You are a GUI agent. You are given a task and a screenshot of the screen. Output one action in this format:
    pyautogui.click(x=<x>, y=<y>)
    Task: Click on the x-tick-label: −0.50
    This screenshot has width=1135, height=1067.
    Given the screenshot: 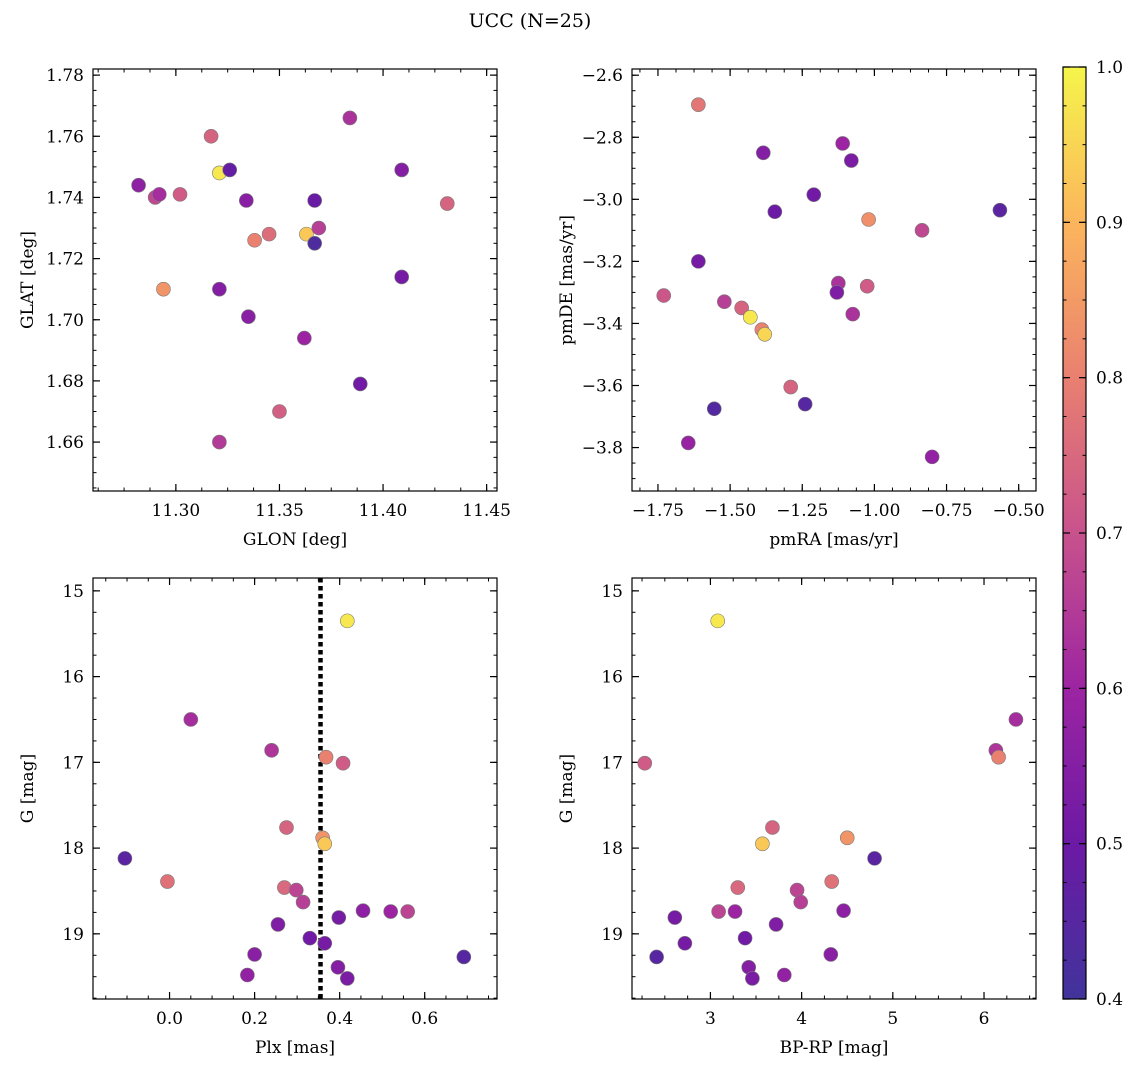 What is the action you would take?
    pyautogui.click(x=1019, y=511)
    